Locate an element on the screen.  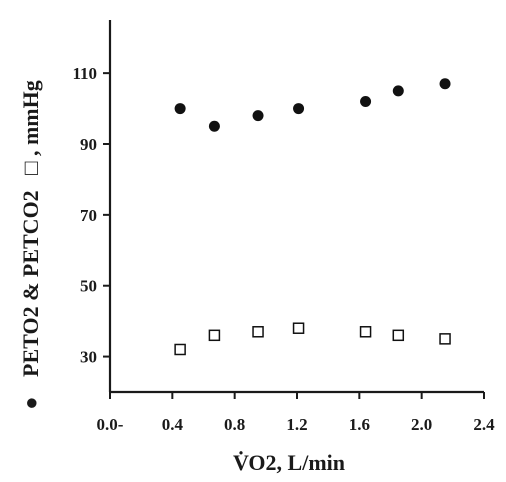
svg-text:● PETO2 & PETCO2 □: ● PETO2 & PETCO2 □ , mmHg is located at coordinates (30, 244).